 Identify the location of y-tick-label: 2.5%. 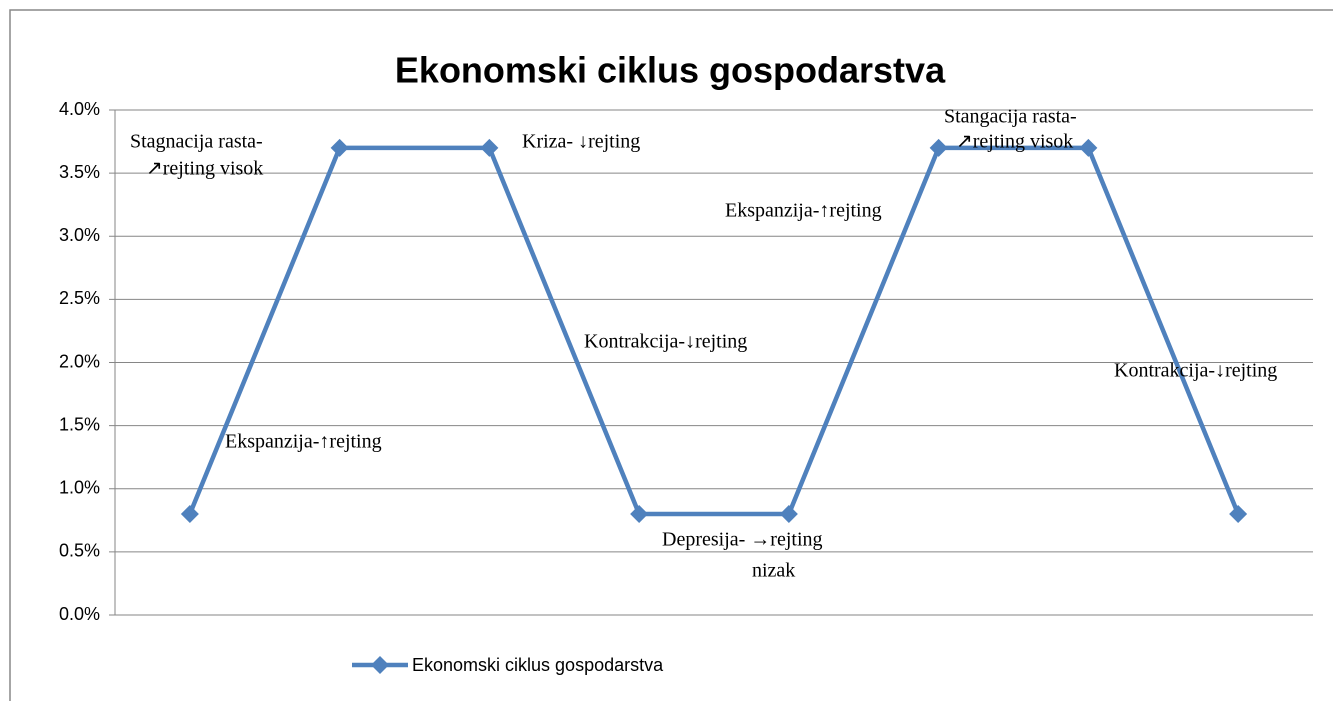
(79, 298).